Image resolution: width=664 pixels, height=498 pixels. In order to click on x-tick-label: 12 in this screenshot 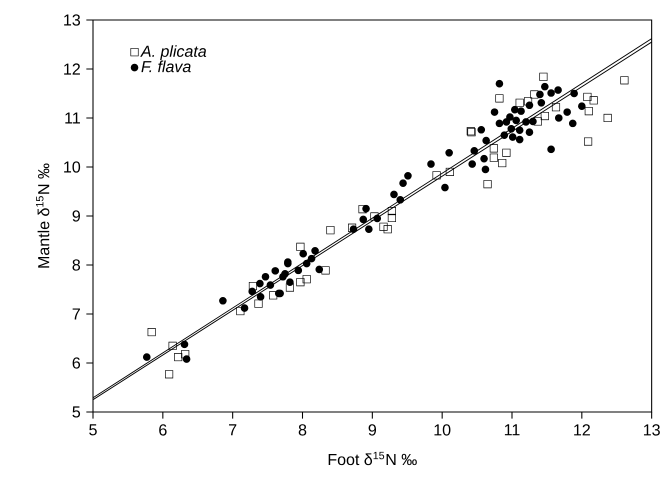, I will do `click(582, 430)`.